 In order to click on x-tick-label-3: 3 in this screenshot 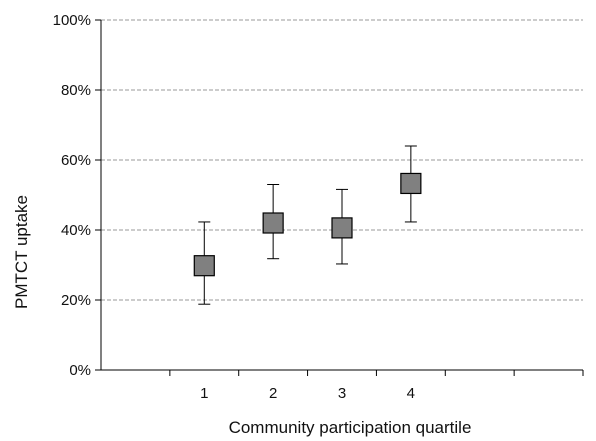, I will do `click(342, 393)`.